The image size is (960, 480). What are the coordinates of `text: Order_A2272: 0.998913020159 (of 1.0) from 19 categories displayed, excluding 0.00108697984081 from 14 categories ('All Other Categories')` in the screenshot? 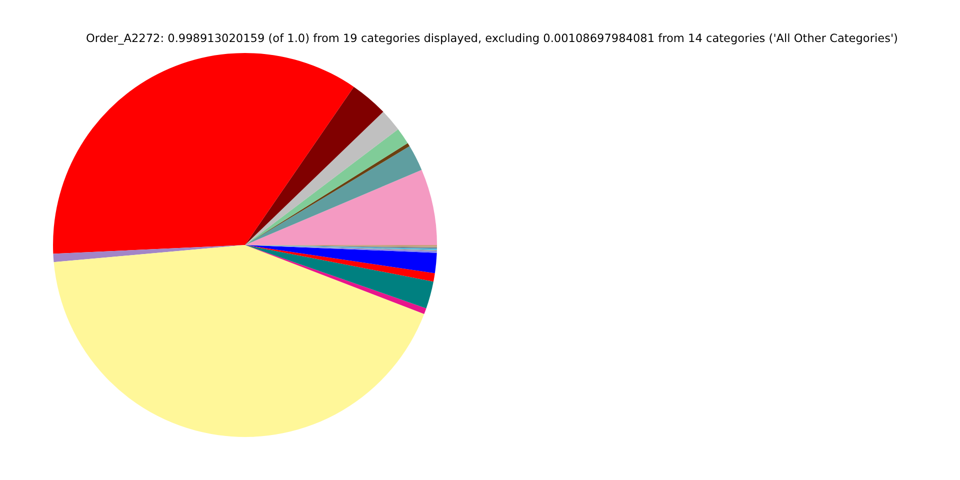 It's located at (492, 38).